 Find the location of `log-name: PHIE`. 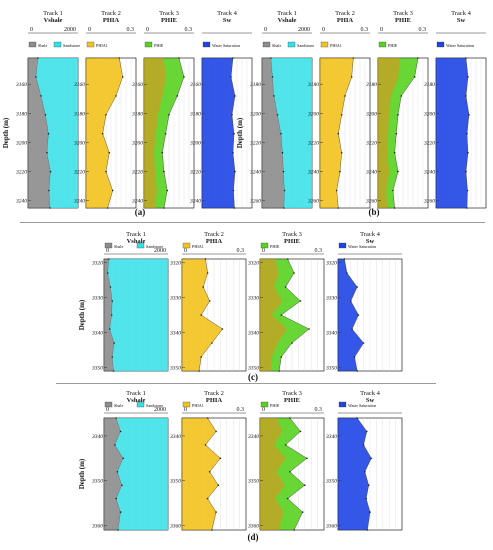

log-name: PHIE is located at coordinates (403, 20).